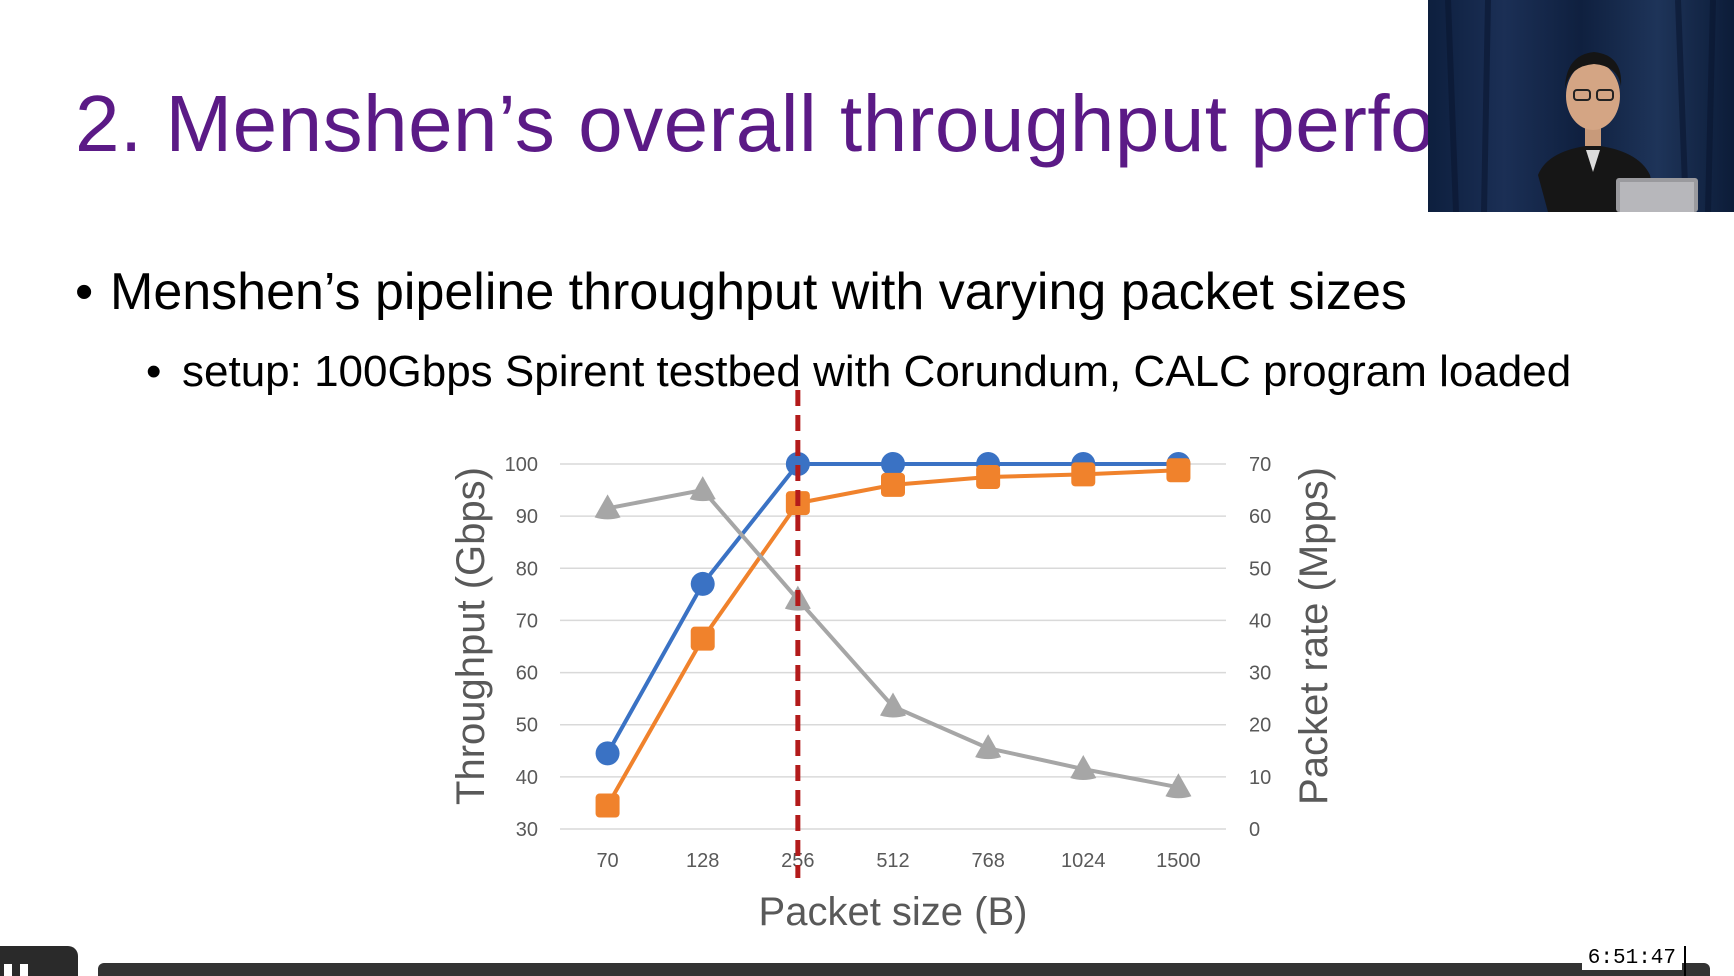 Image resolution: width=1734 pixels, height=976 pixels. I want to click on y-tick-label-left: 90, so click(527, 517).